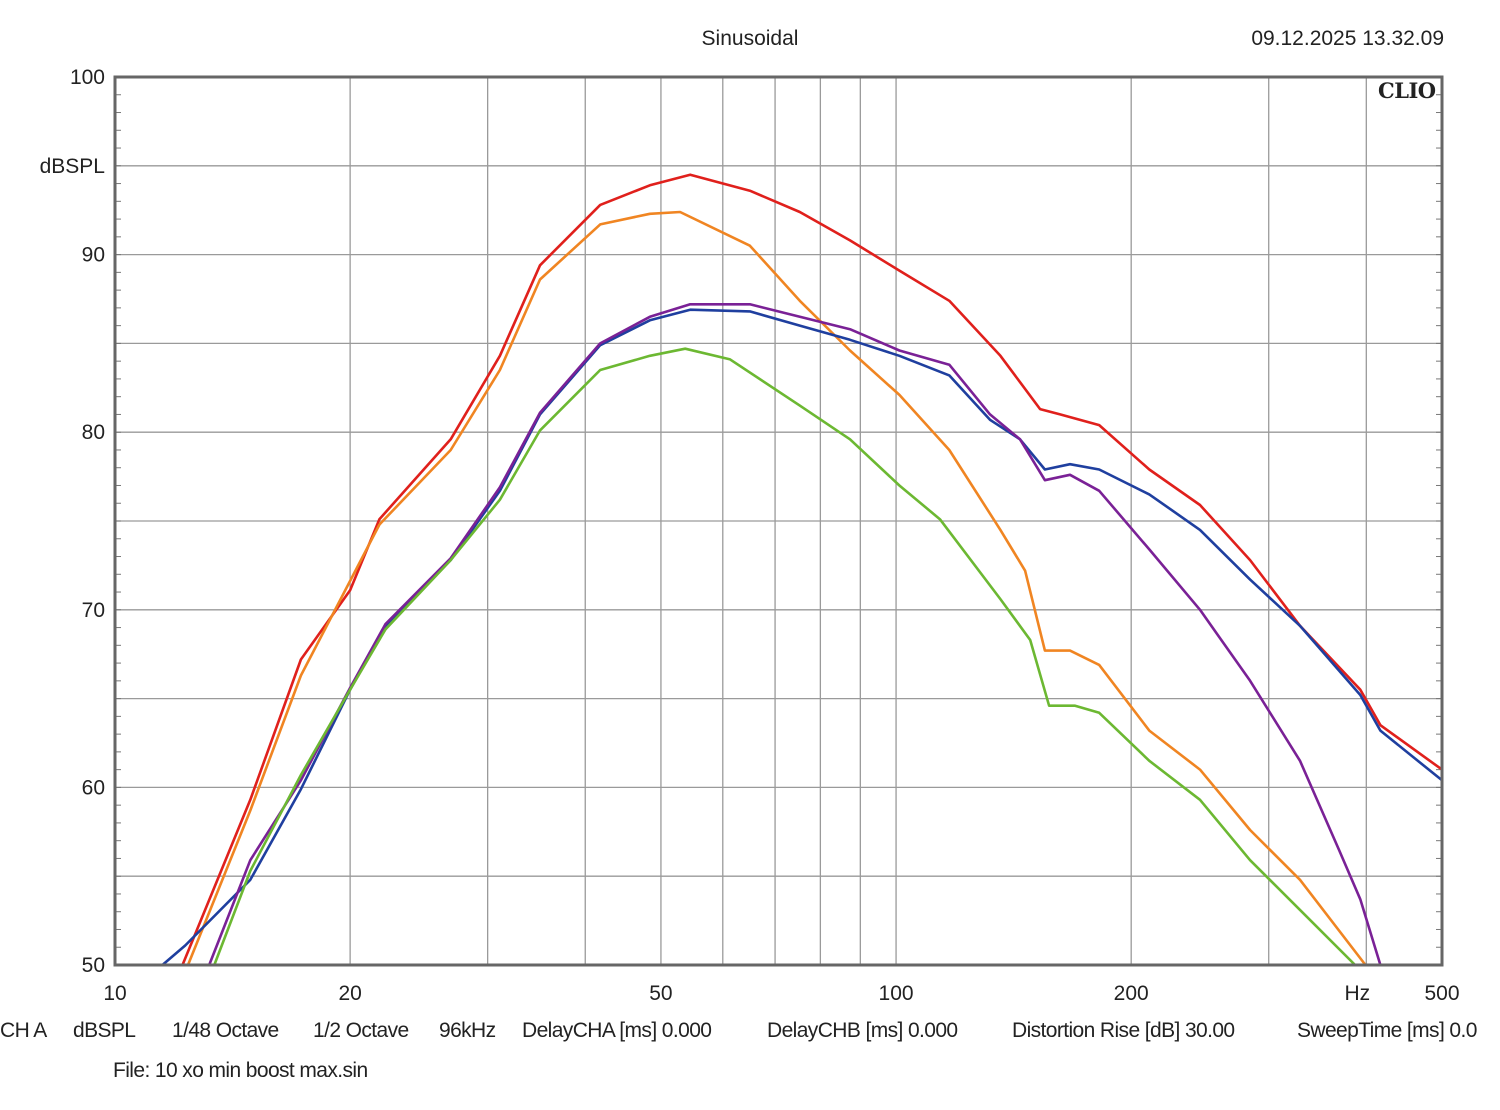  Describe the element at coordinates (93, 432) in the screenshot. I see `y-tick-label: 80` at that location.